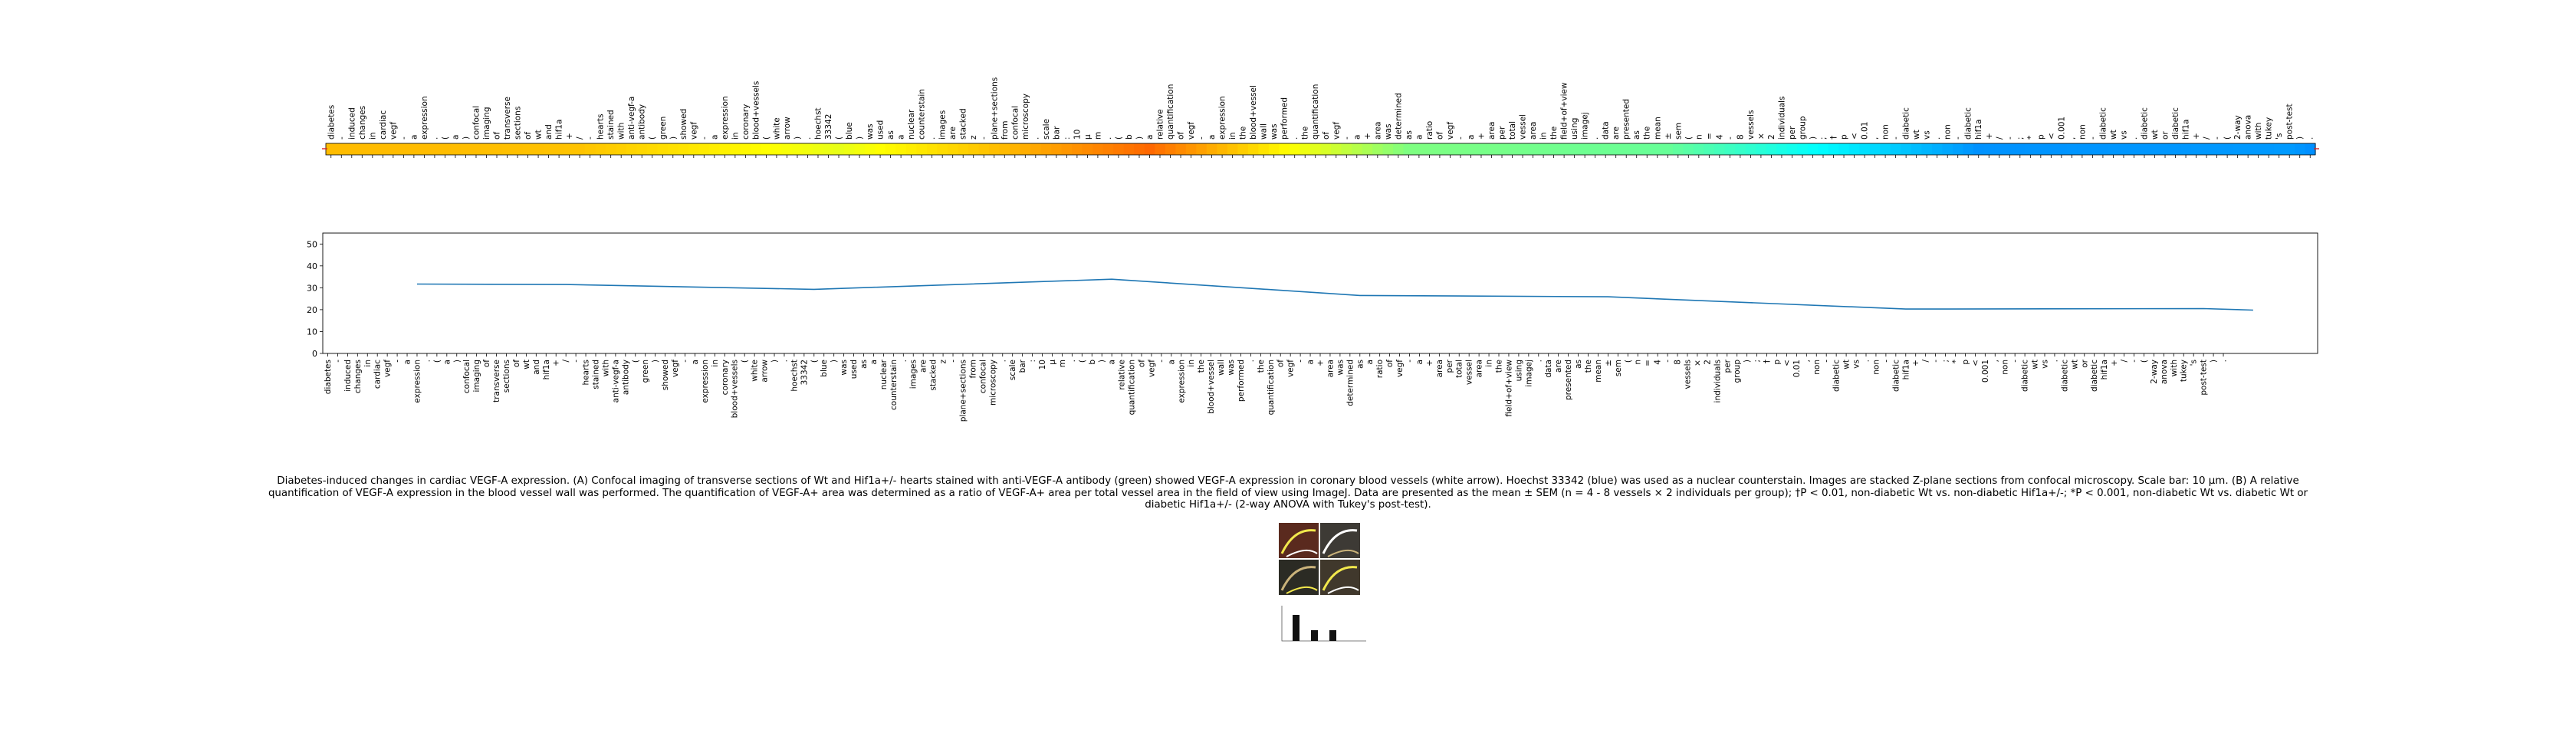 The width and height of the screenshot is (2576, 736). What do you see at coordinates (1648, 133) in the screenshot?
I see `heatmap-token-label: the` at bounding box center [1648, 133].